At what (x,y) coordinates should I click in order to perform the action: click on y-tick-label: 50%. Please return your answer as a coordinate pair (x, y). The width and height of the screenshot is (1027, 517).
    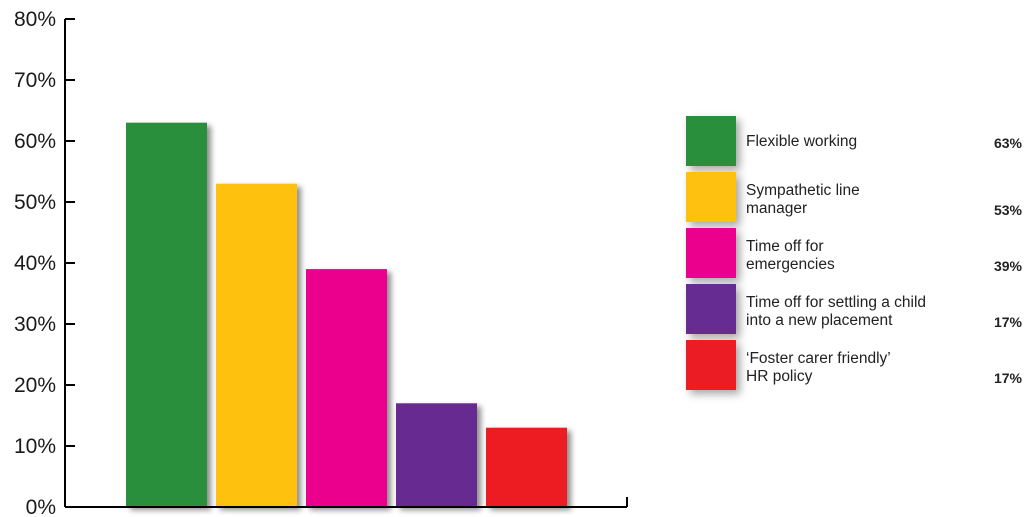
    Looking at the image, I should click on (35, 202).